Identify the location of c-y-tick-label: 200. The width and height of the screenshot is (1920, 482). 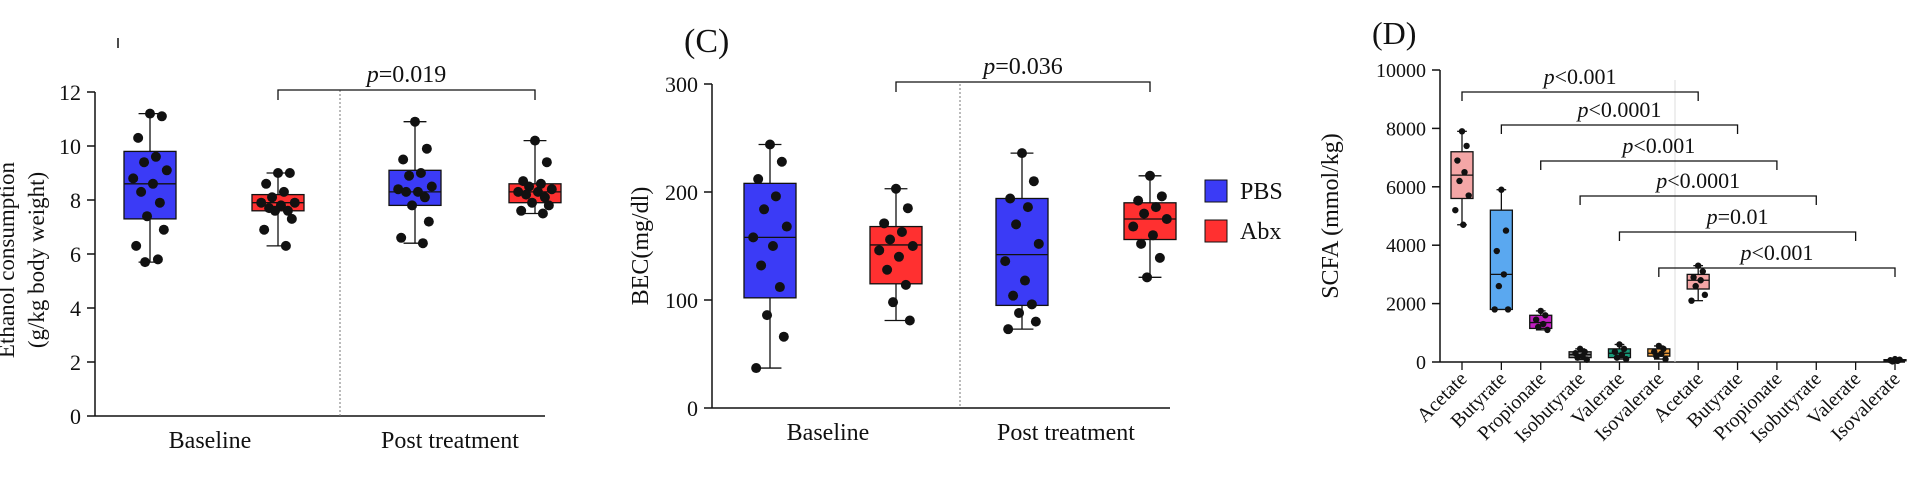
(681, 192).